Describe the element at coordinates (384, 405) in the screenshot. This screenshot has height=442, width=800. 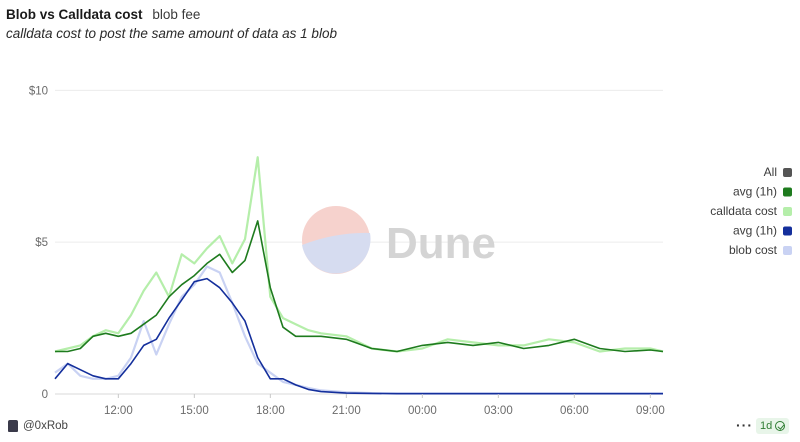
I see `x-axis-ticks: 12:00 15:00 18:00 21:00 00:00 03:00 06:00 09:00` at that location.